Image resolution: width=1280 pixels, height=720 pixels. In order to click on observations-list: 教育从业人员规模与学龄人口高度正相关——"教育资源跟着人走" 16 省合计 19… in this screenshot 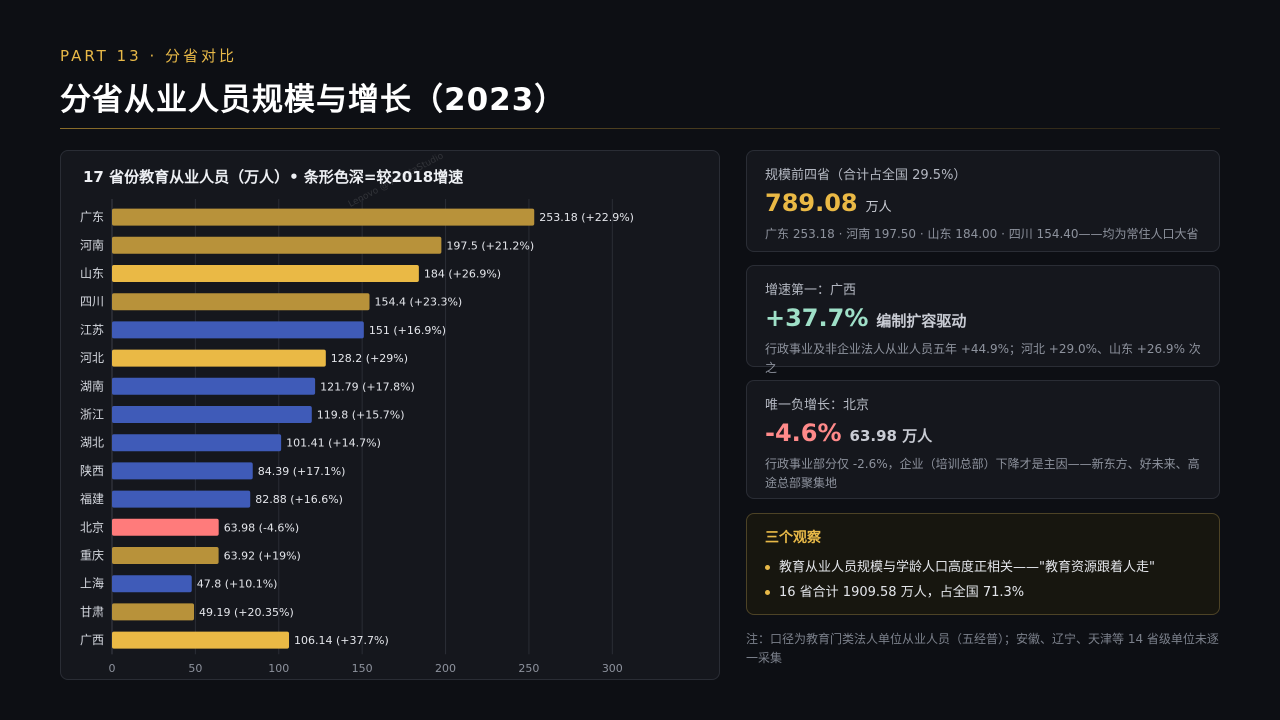, I will do `click(983, 580)`.